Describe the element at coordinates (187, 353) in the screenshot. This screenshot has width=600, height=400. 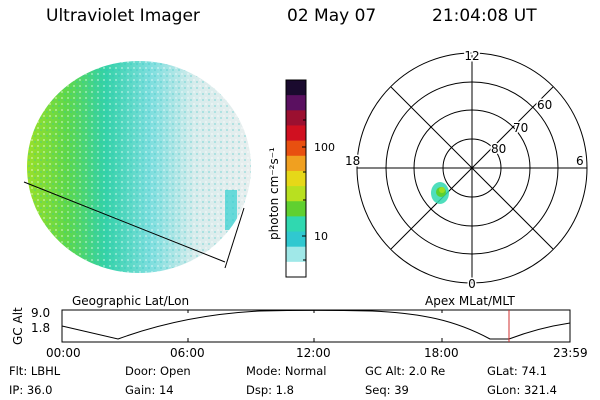
I see `timeline-x-tick-0600: 06:00` at that location.